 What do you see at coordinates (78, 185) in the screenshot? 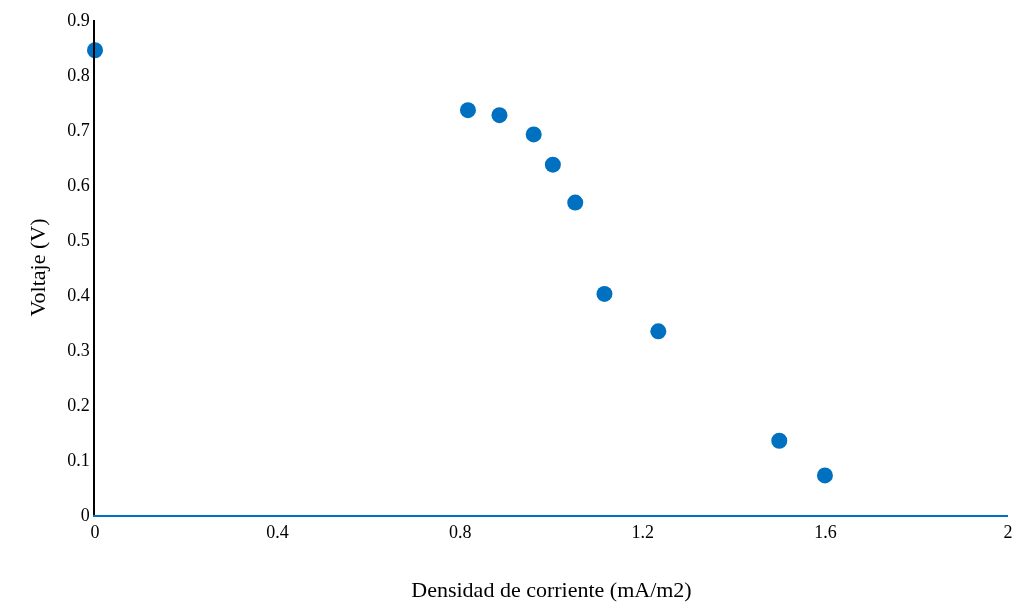
I see `y-tick-label: 0.6` at bounding box center [78, 185].